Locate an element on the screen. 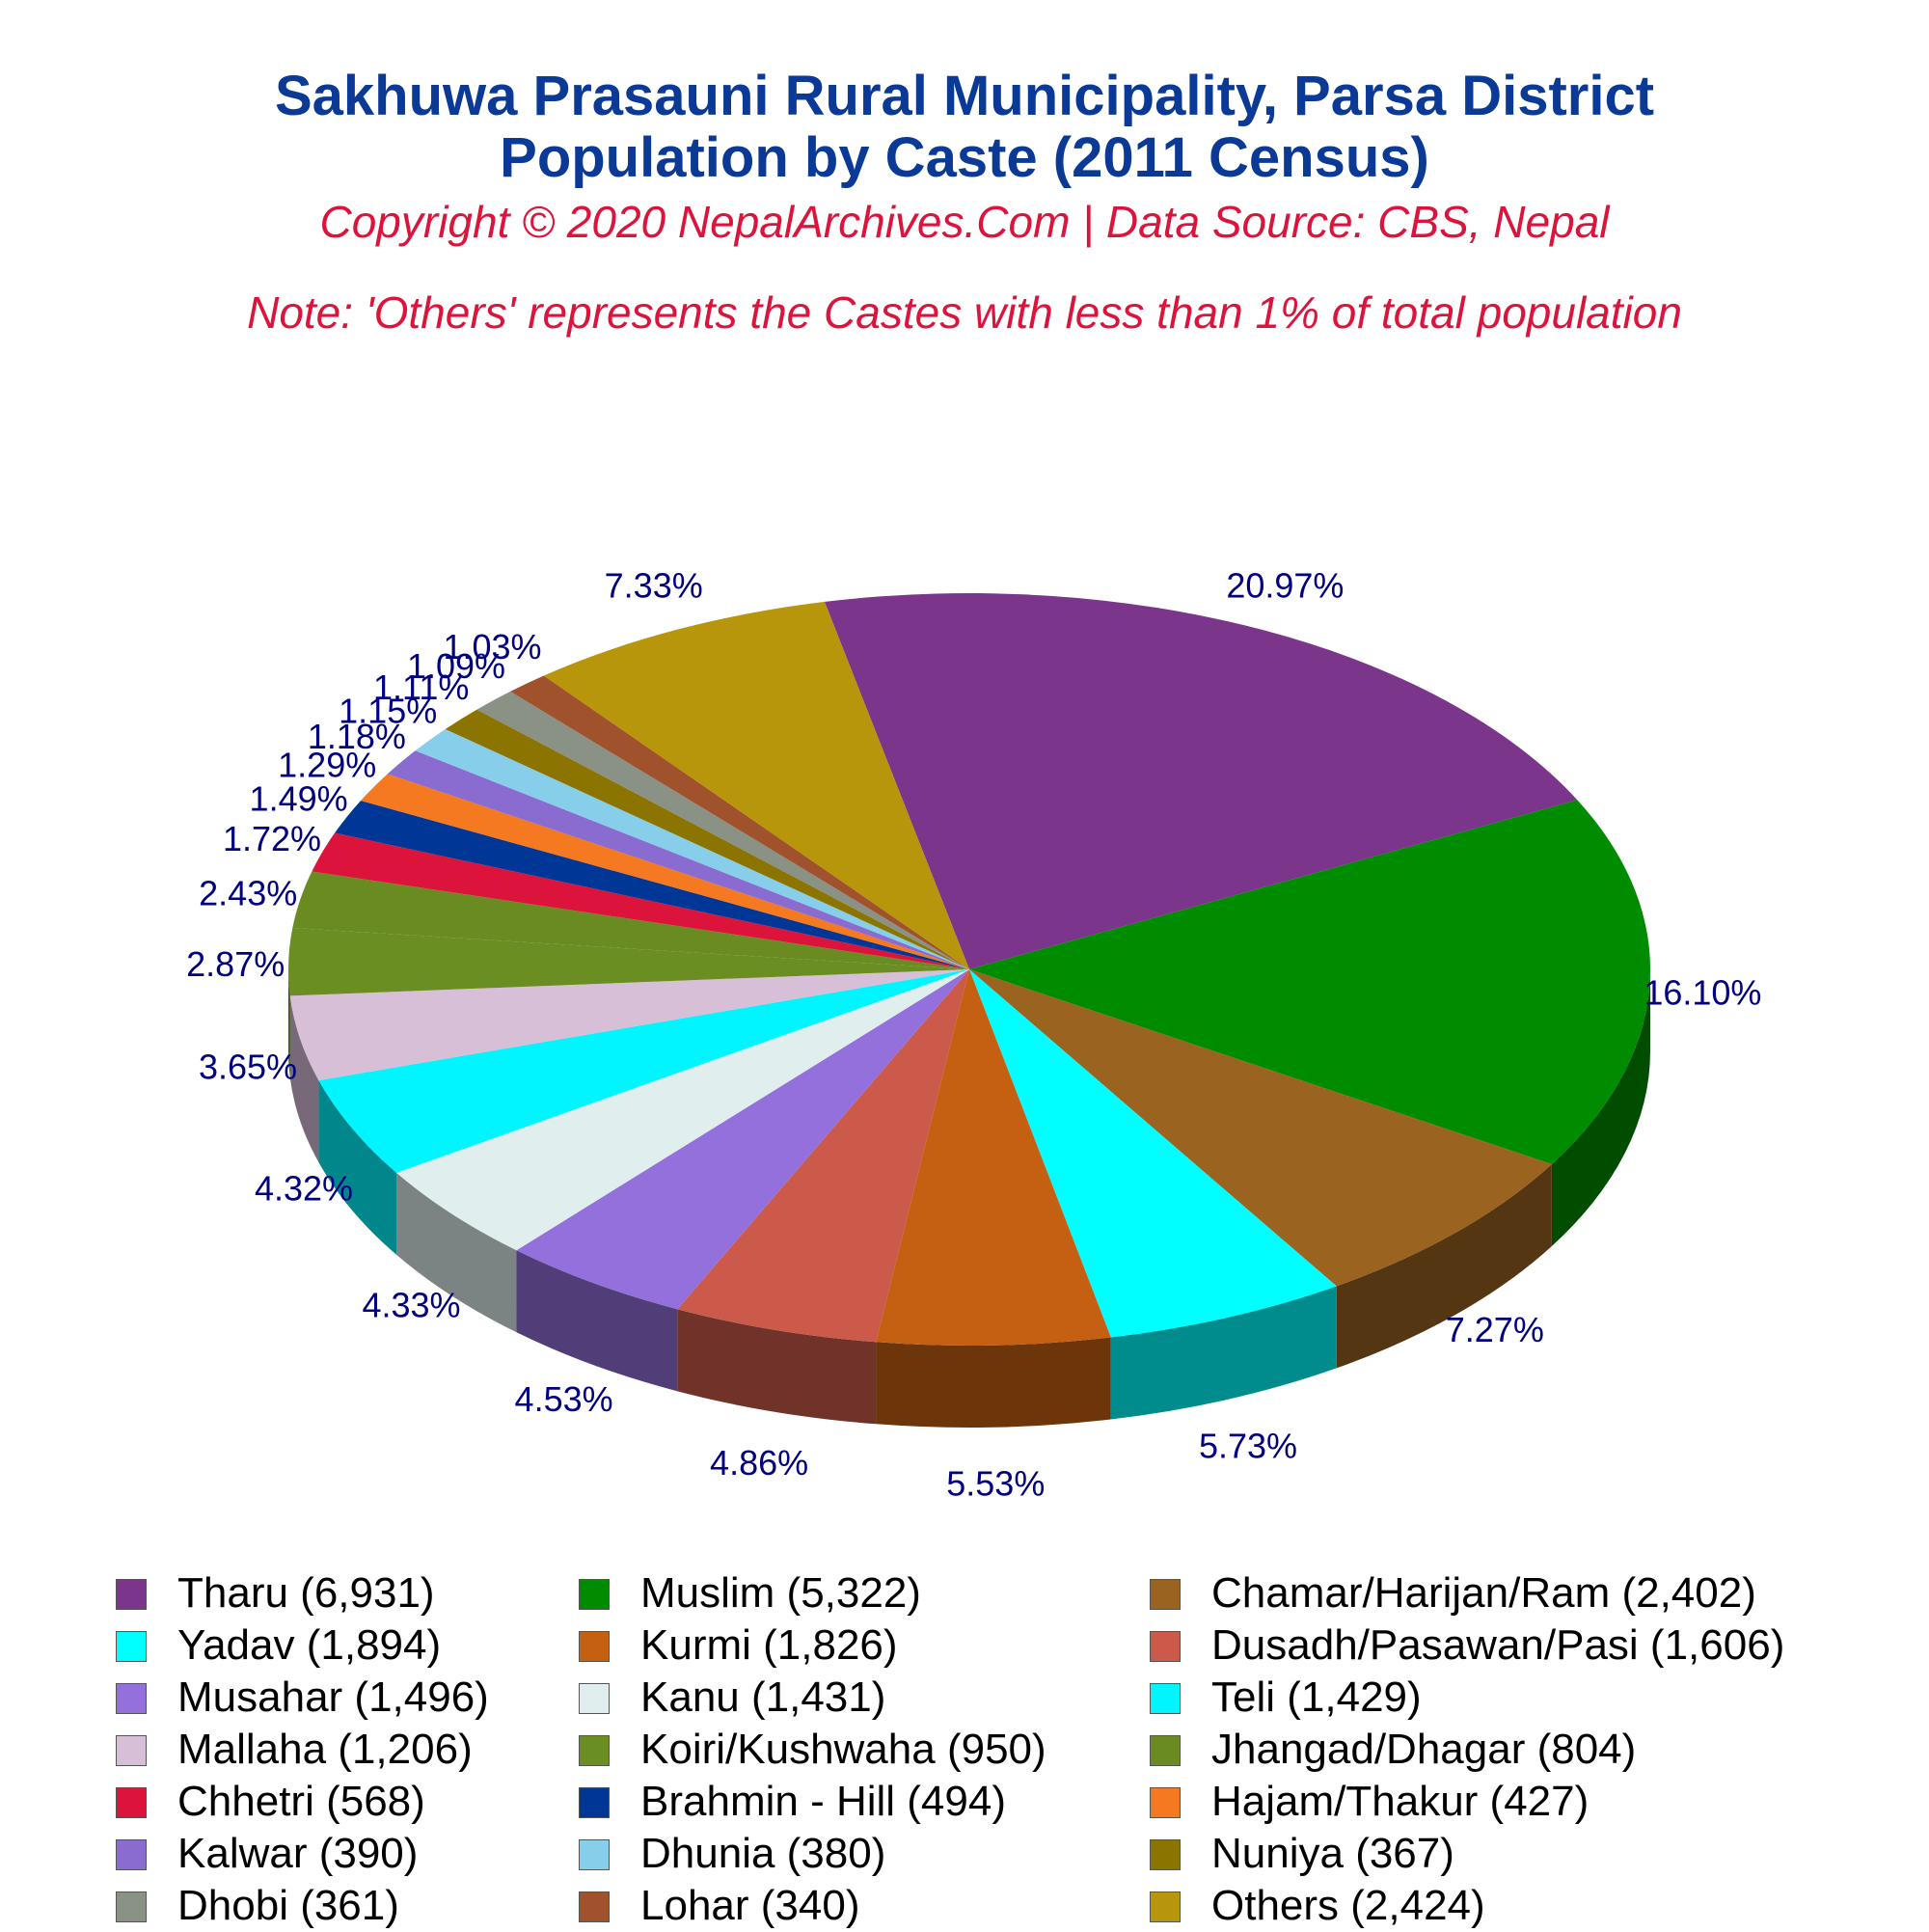 The image size is (1929, 1932). pie-side-yadav is located at coordinates (1223, 1353).